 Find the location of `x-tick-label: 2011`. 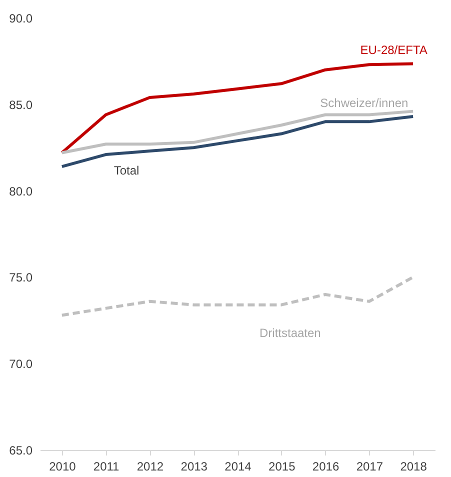

x-tick-label: 2011 is located at coordinates (106, 467).